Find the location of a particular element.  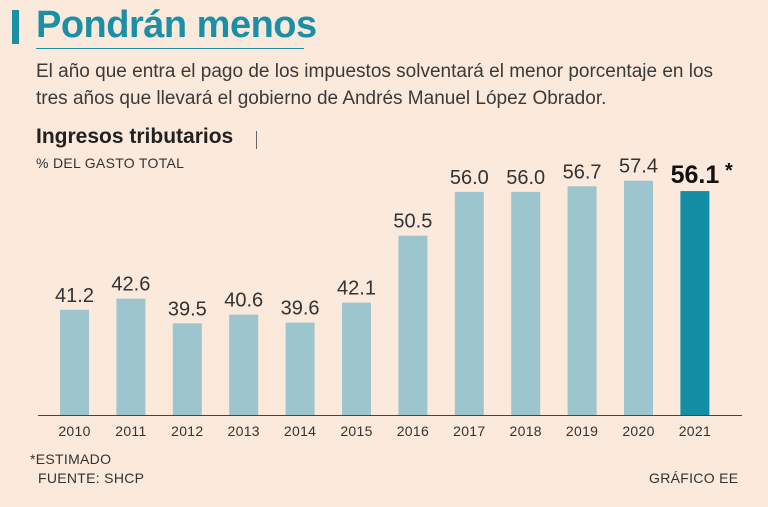

bar-2019 is located at coordinates (582, 300).